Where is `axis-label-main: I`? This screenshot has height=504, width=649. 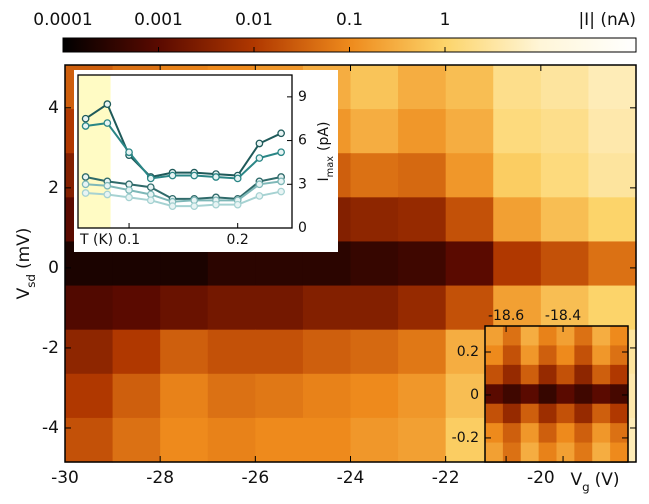
axis-label-main: I is located at coordinates (324, 179).